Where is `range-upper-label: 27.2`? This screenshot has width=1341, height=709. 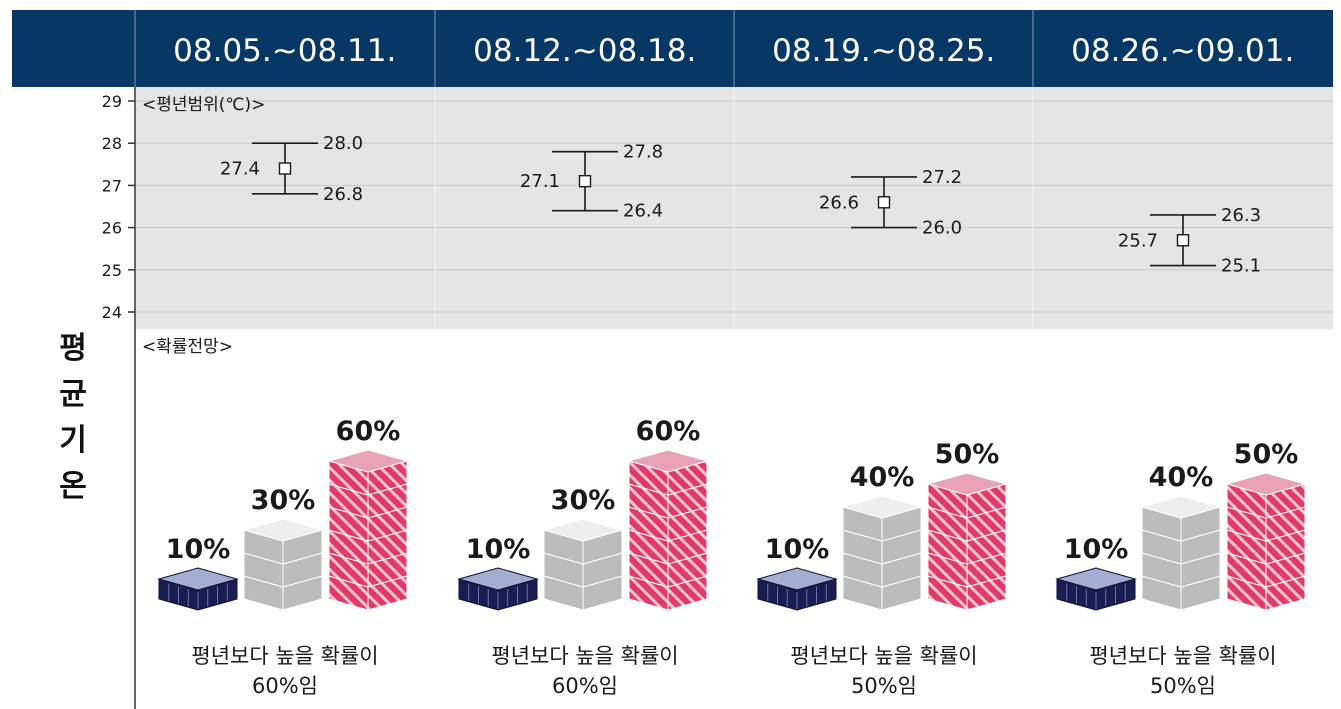 range-upper-label: 27.2 is located at coordinates (942, 177).